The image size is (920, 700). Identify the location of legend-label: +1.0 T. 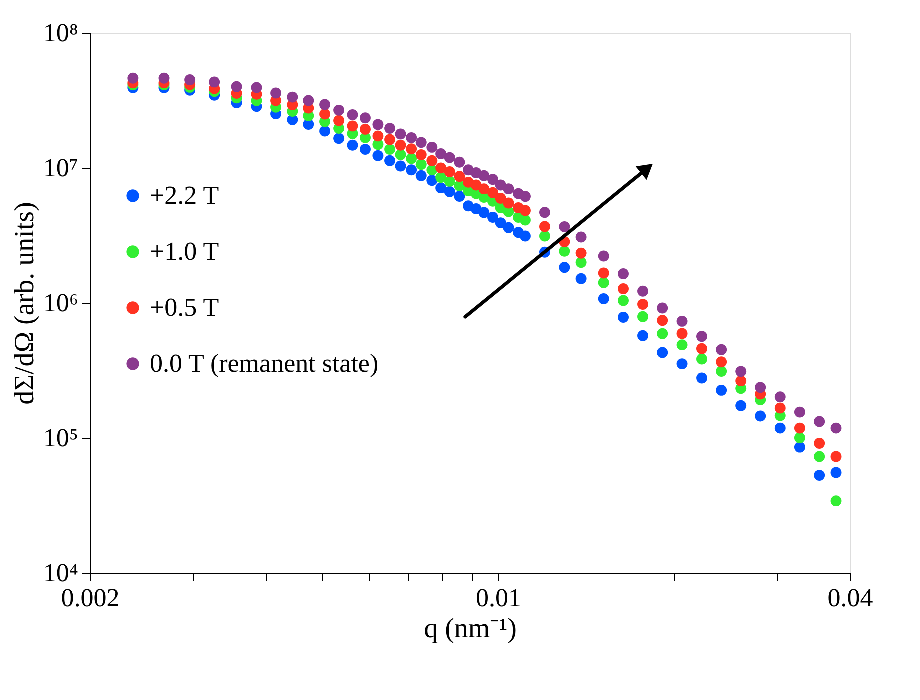
(185, 251).